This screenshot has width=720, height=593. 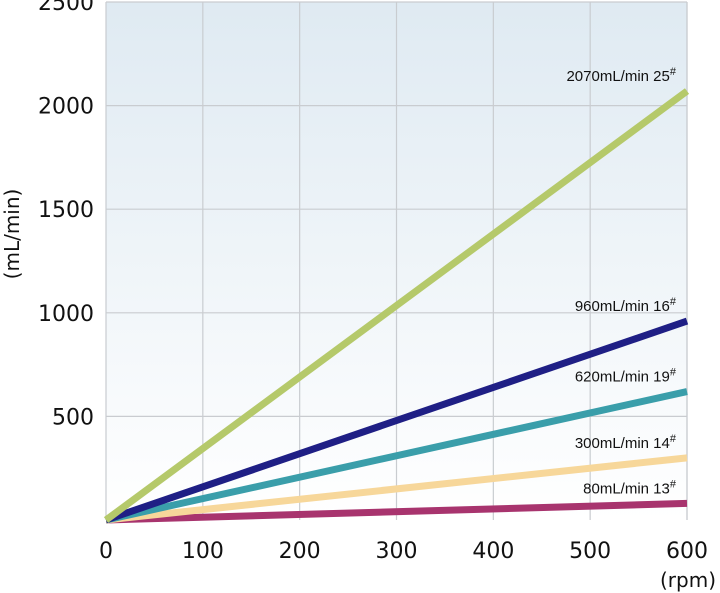 What do you see at coordinates (203, 551) in the screenshot?
I see `x-tick-label: 100` at bounding box center [203, 551].